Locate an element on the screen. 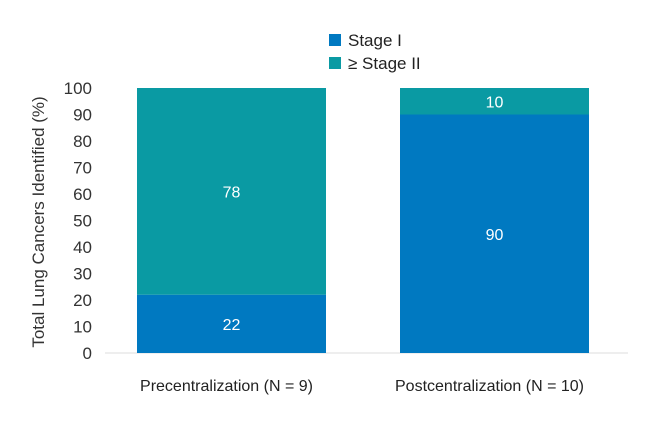  y-axis-ticks: 0 10 20 30 40 50 60 70 80 90 100 is located at coordinates (78, 221).